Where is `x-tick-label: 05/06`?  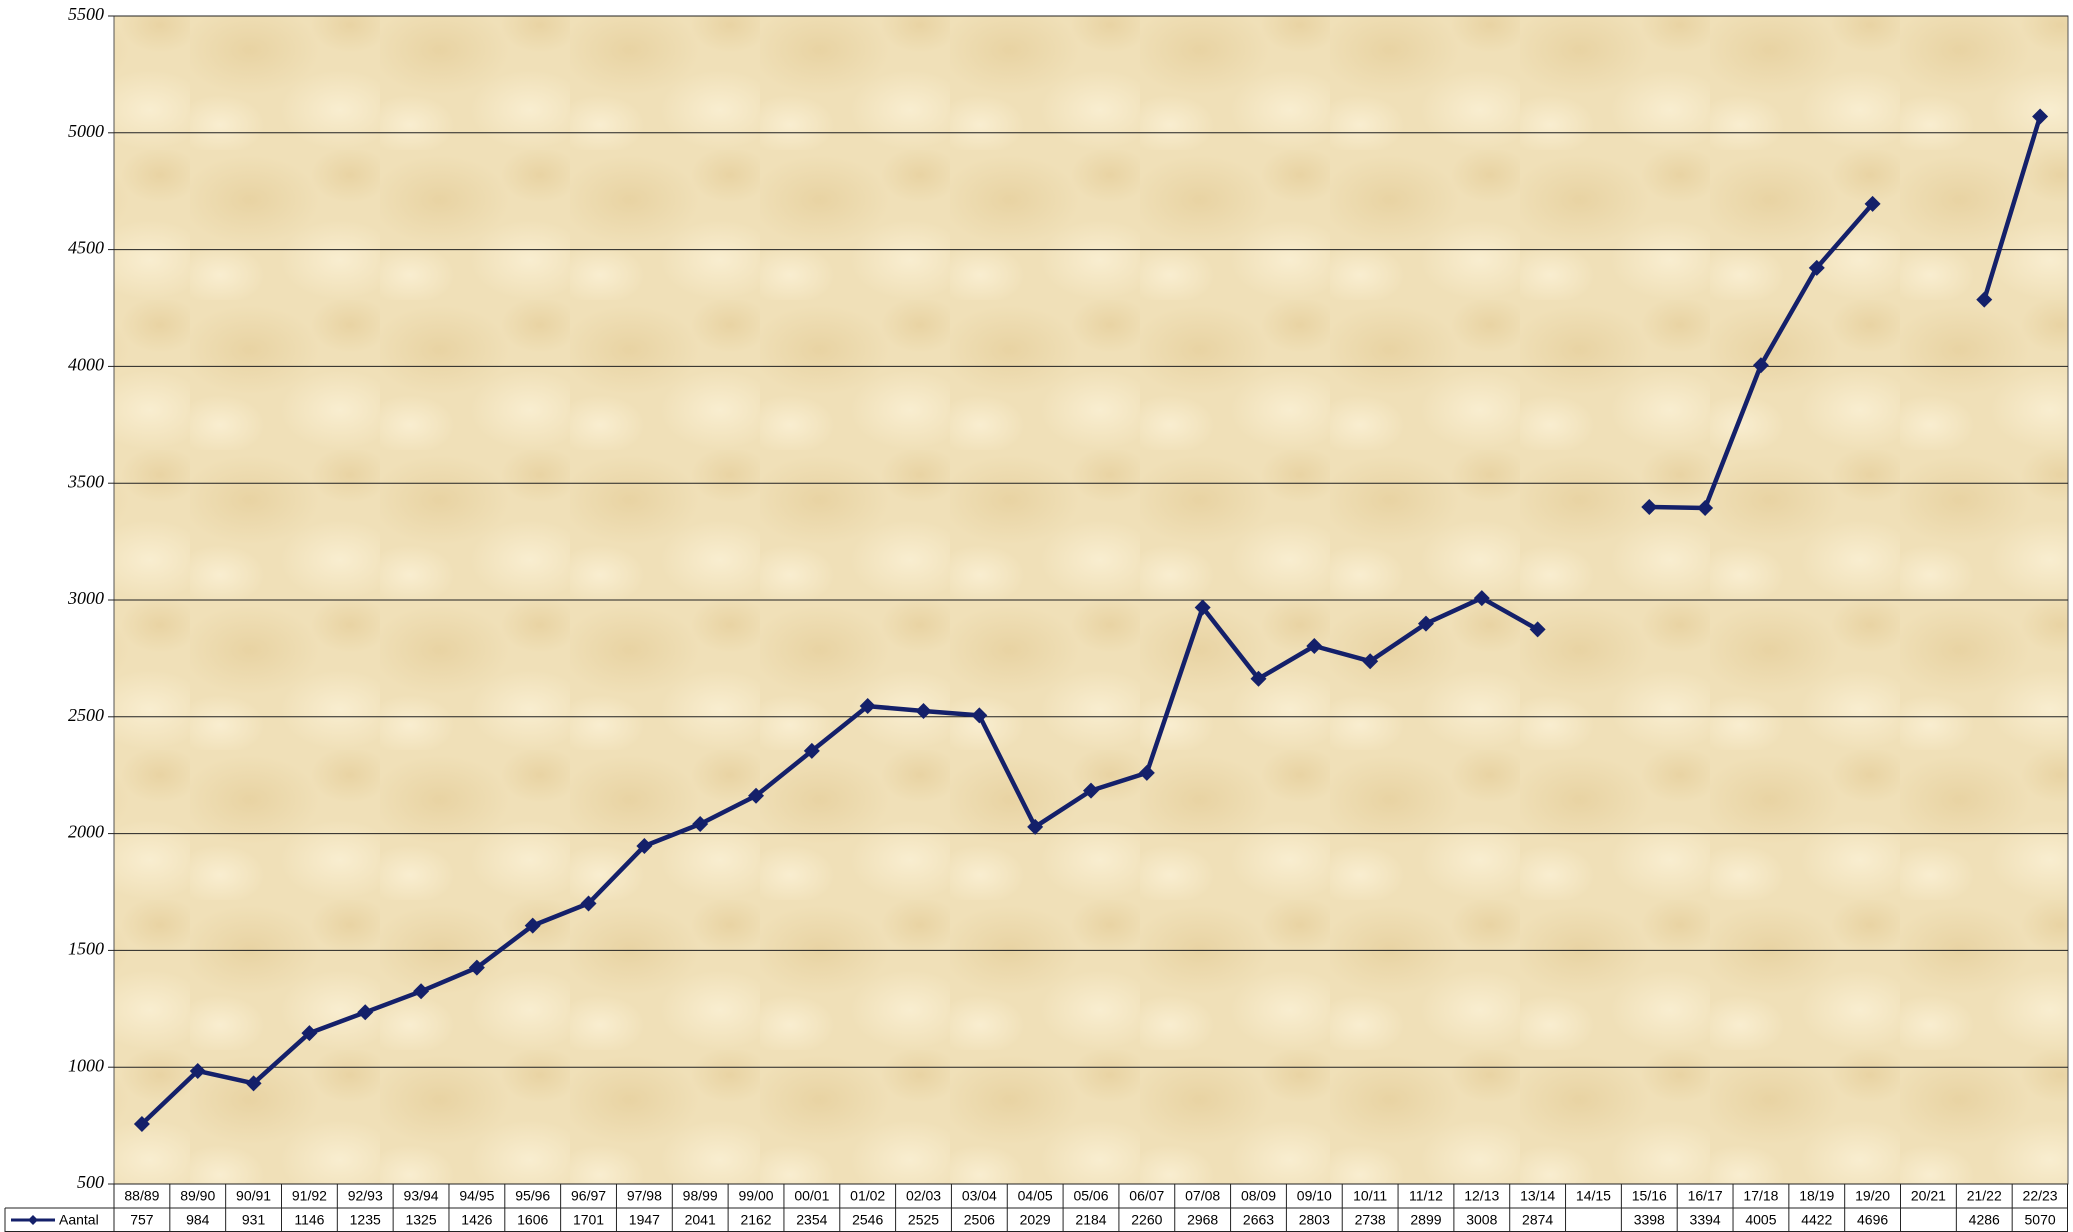
x-tick-label: 05/06 is located at coordinates (1090, 1196).